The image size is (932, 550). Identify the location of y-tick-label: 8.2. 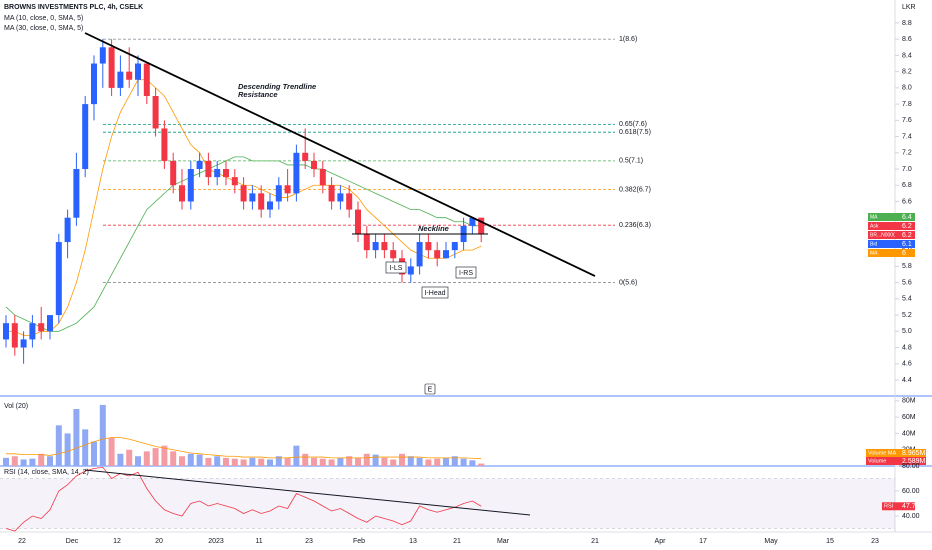
(907, 71).